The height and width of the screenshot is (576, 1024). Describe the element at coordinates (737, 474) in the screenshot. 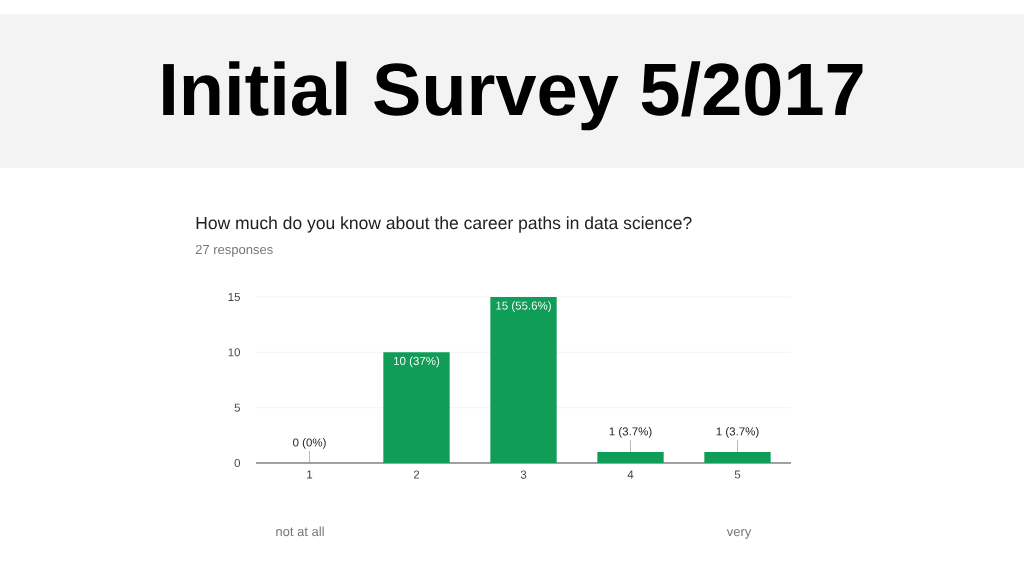

I see `x-tick-label: 5` at that location.